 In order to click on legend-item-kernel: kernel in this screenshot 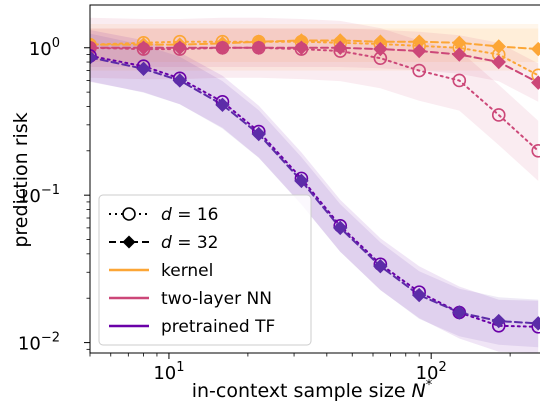, I will do `click(161, 271)`.